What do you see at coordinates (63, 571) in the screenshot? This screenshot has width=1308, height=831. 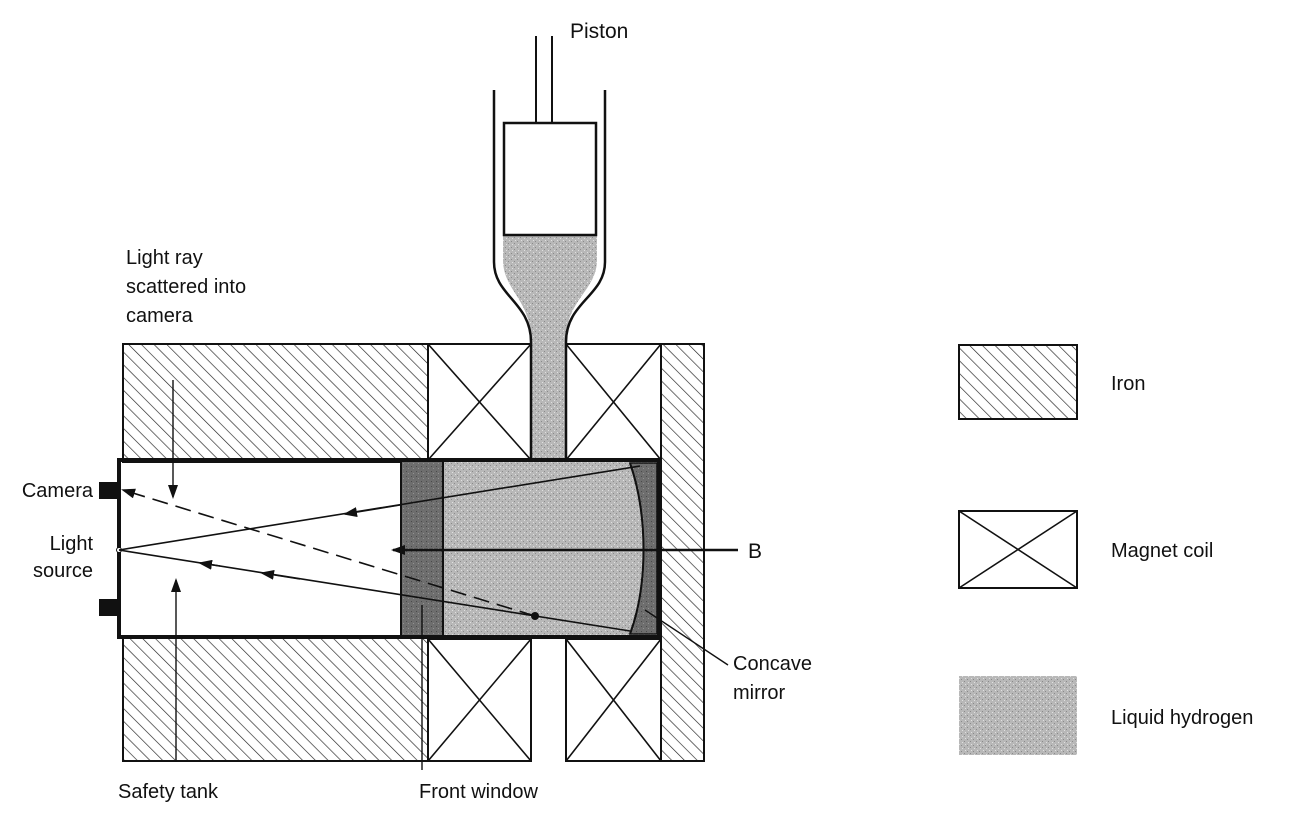 I see `light-source-label-2: source` at bounding box center [63, 571].